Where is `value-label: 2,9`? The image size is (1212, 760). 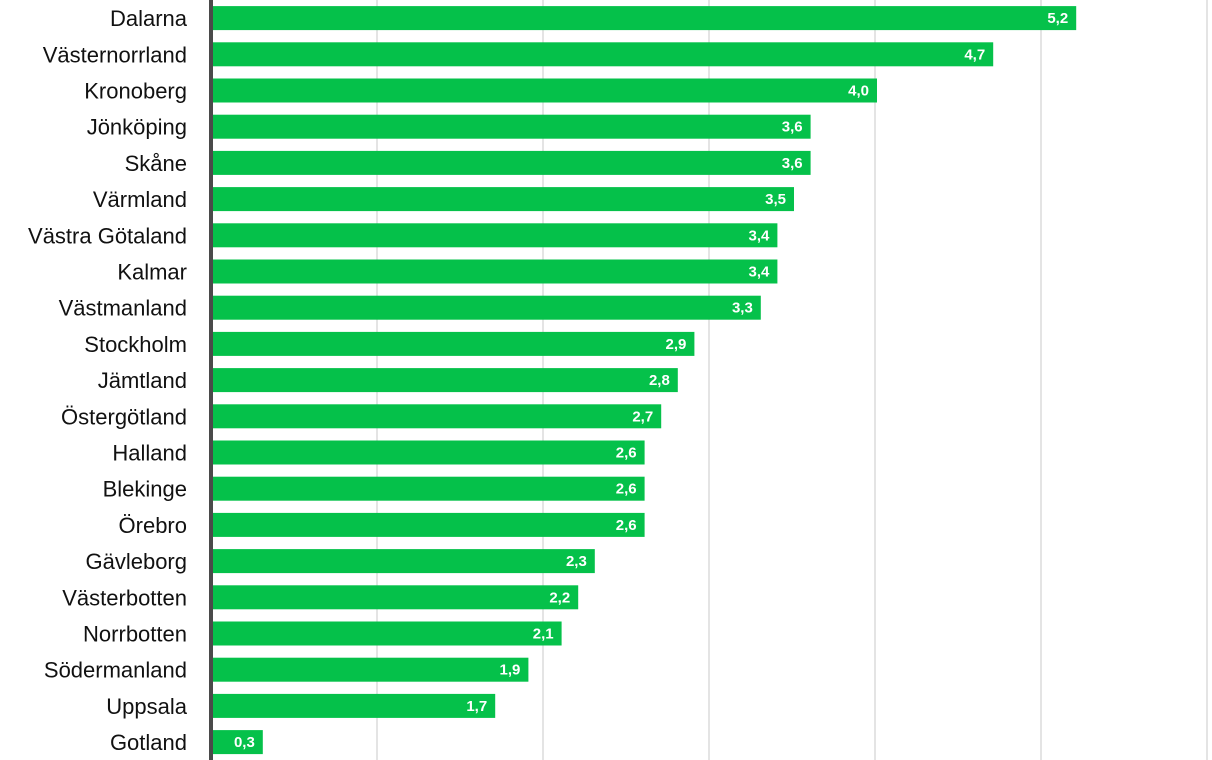 value-label: 2,9 is located at coordinates (676, 344).